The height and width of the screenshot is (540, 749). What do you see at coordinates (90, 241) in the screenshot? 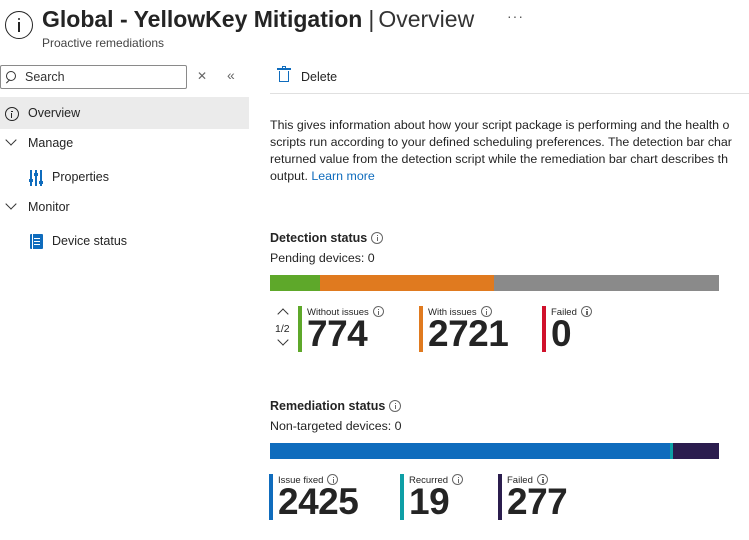
I see `sidebar-item-label: Device status` at bounding box center [90, 241].